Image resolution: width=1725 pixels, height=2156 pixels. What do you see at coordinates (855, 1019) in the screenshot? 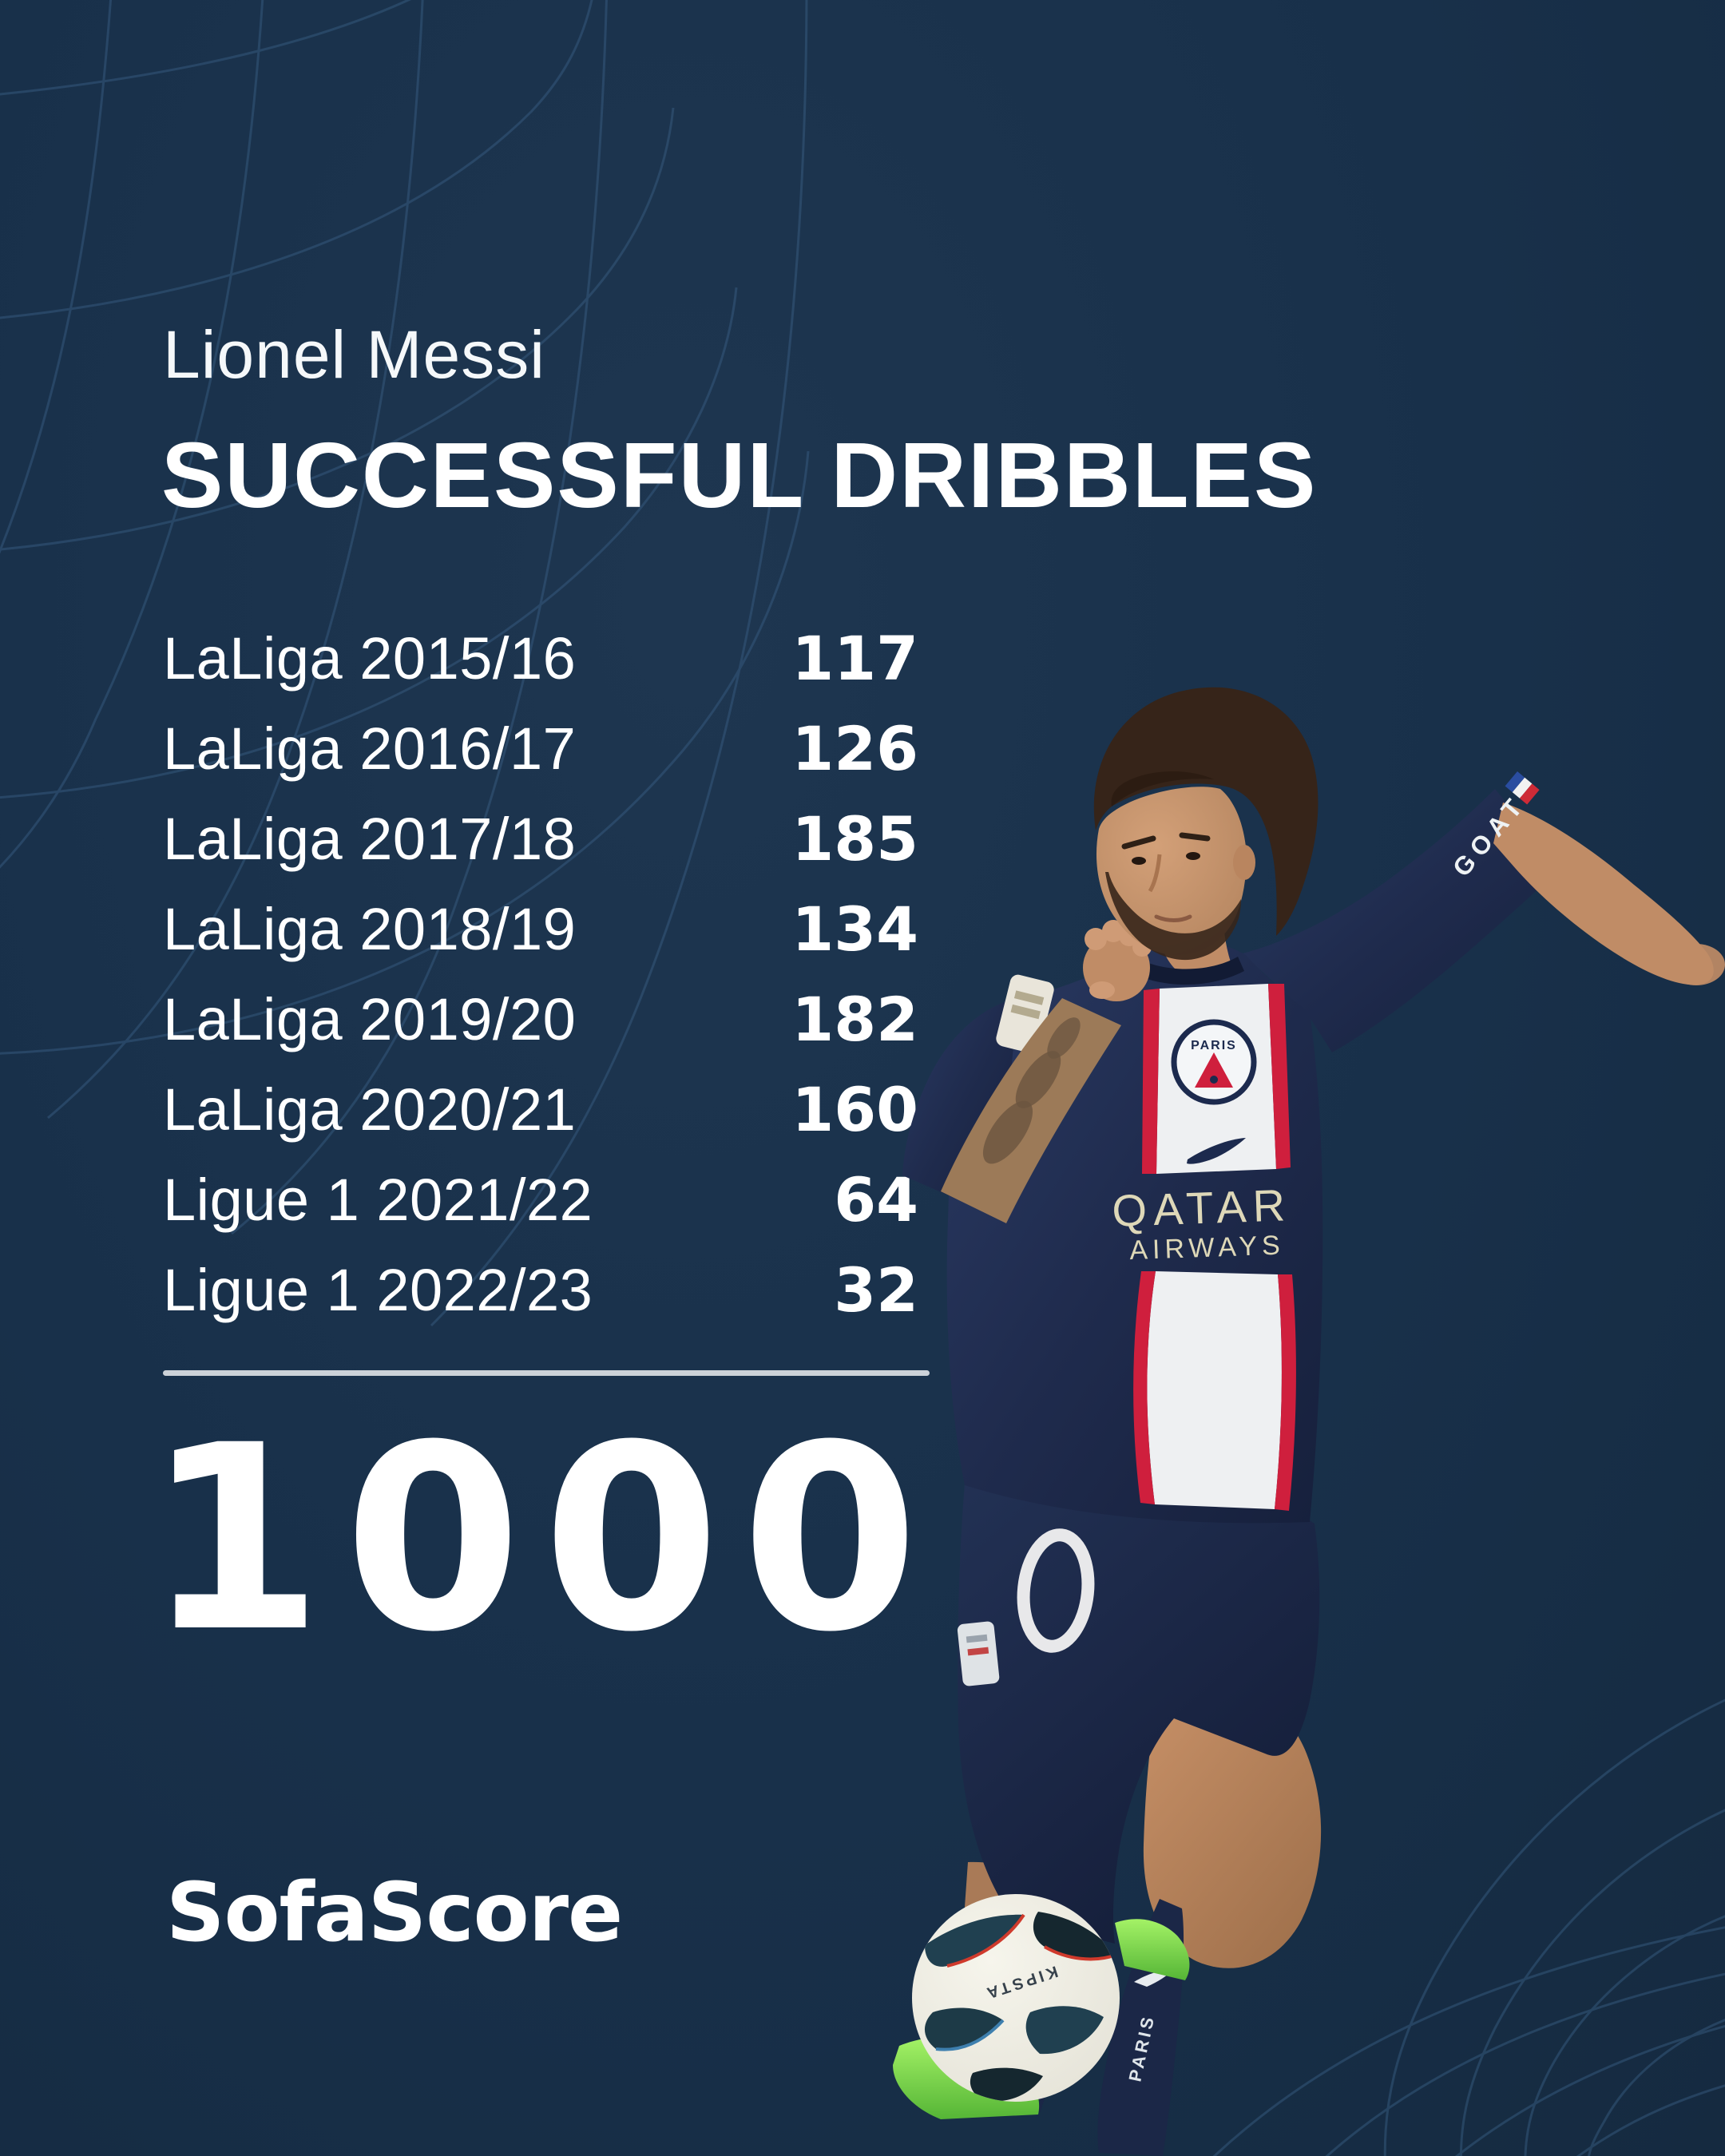
I see `stat-value: 182` at bounding box center [855, 1019].